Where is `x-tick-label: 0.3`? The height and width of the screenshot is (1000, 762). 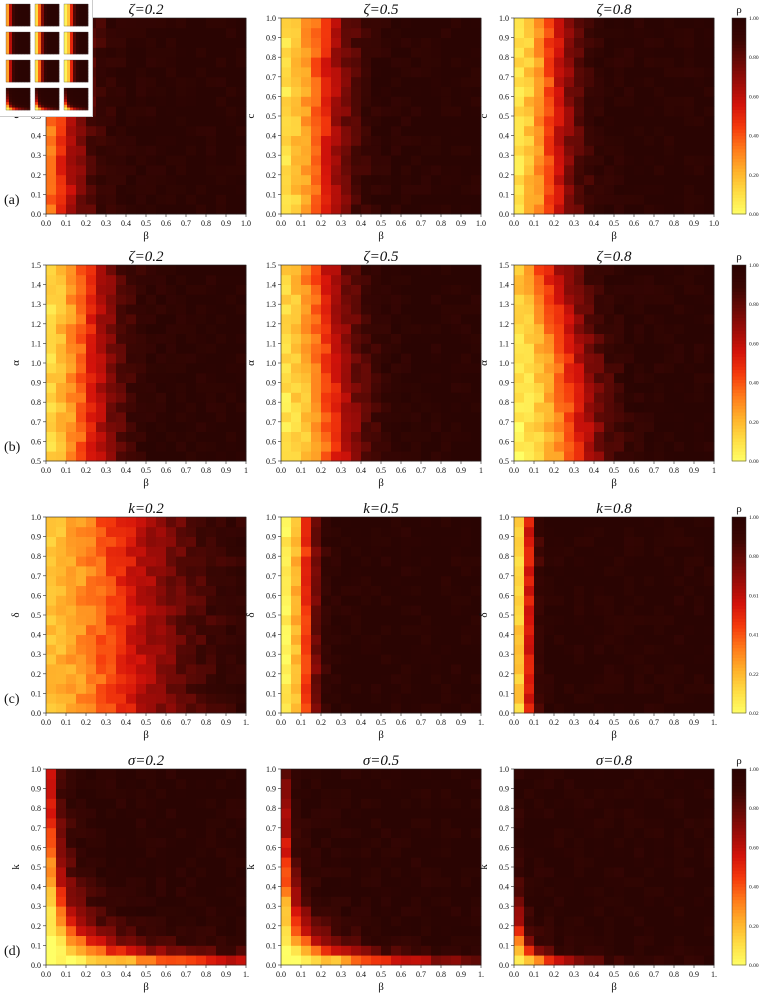
x-tick-label: 0.3 is located at coordinates (341, 223).